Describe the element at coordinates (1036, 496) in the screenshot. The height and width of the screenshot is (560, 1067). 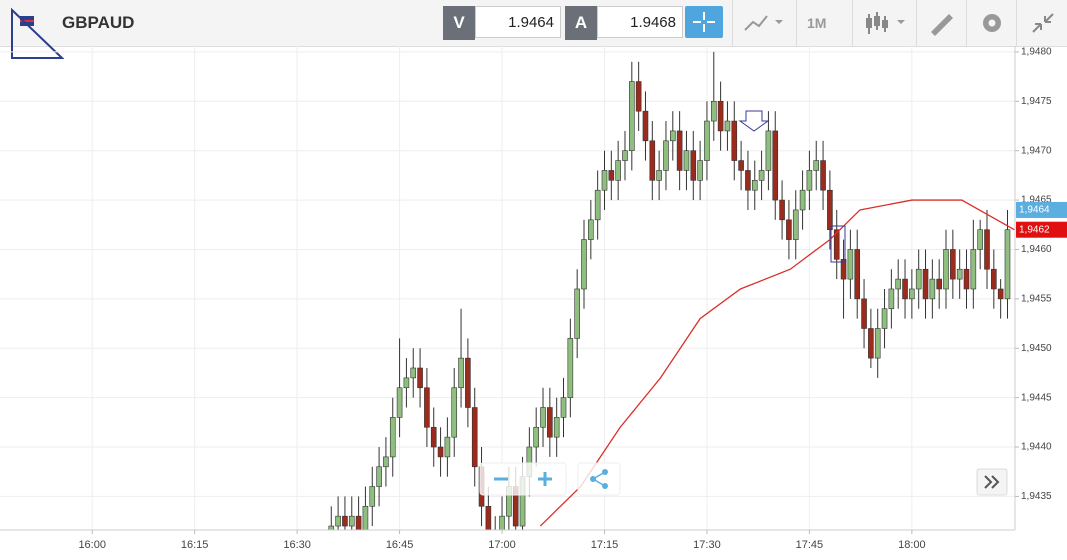
I see `y-tick-label: 1,9435` at that location.